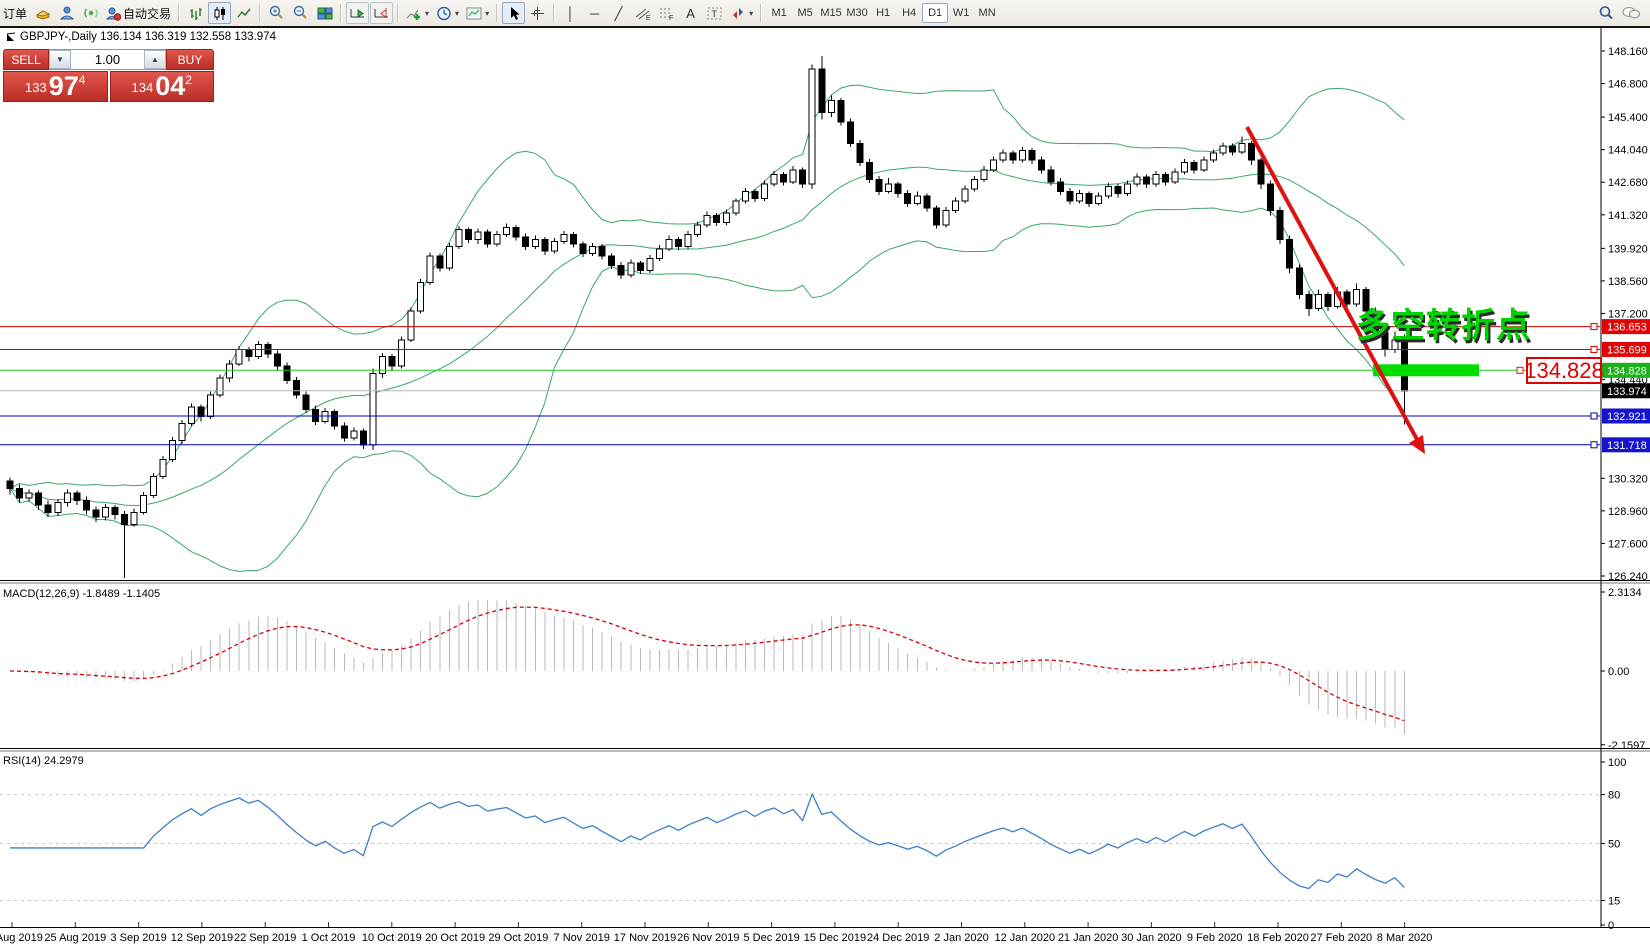 The image size is (1650, 949). What do you see at coordinates (909, 13) in the screenshot?
I see `timeframe-H4: H4` at bounding box center [909, 13].